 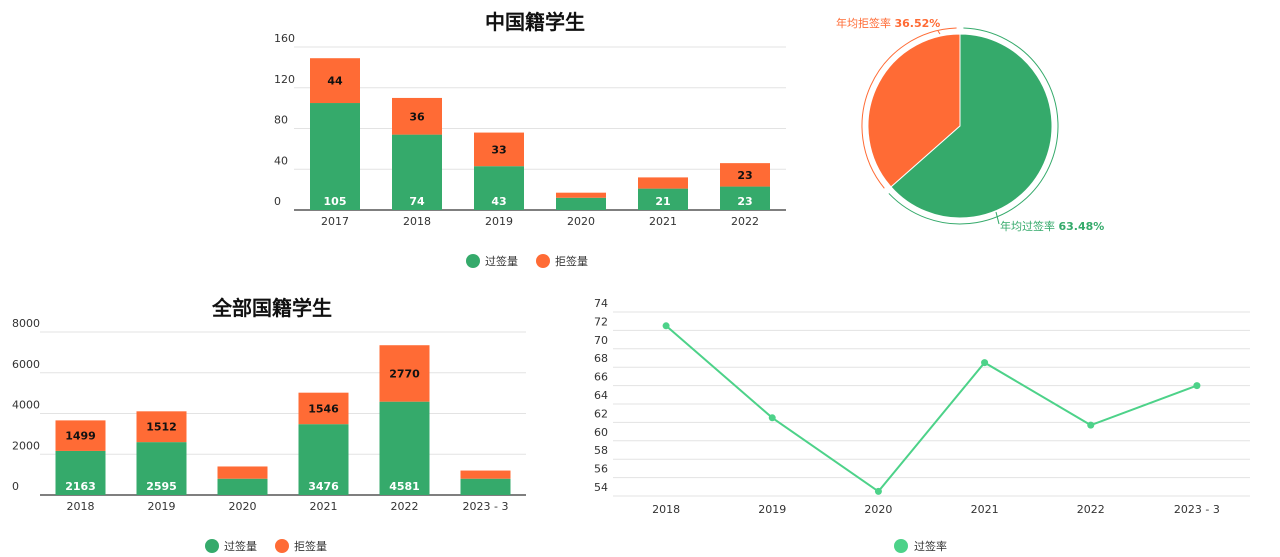 I want to click on pie-label-pass: 年均过签率 63.48%, so click(x=1052, y=226).